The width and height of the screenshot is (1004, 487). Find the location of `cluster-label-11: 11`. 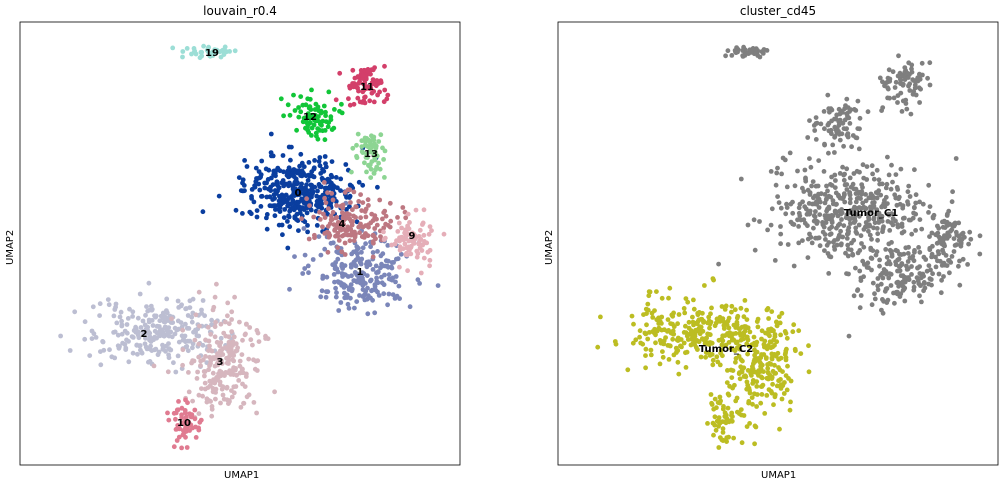

cluster-label-11: 11 is located at coordinates (367, 87).